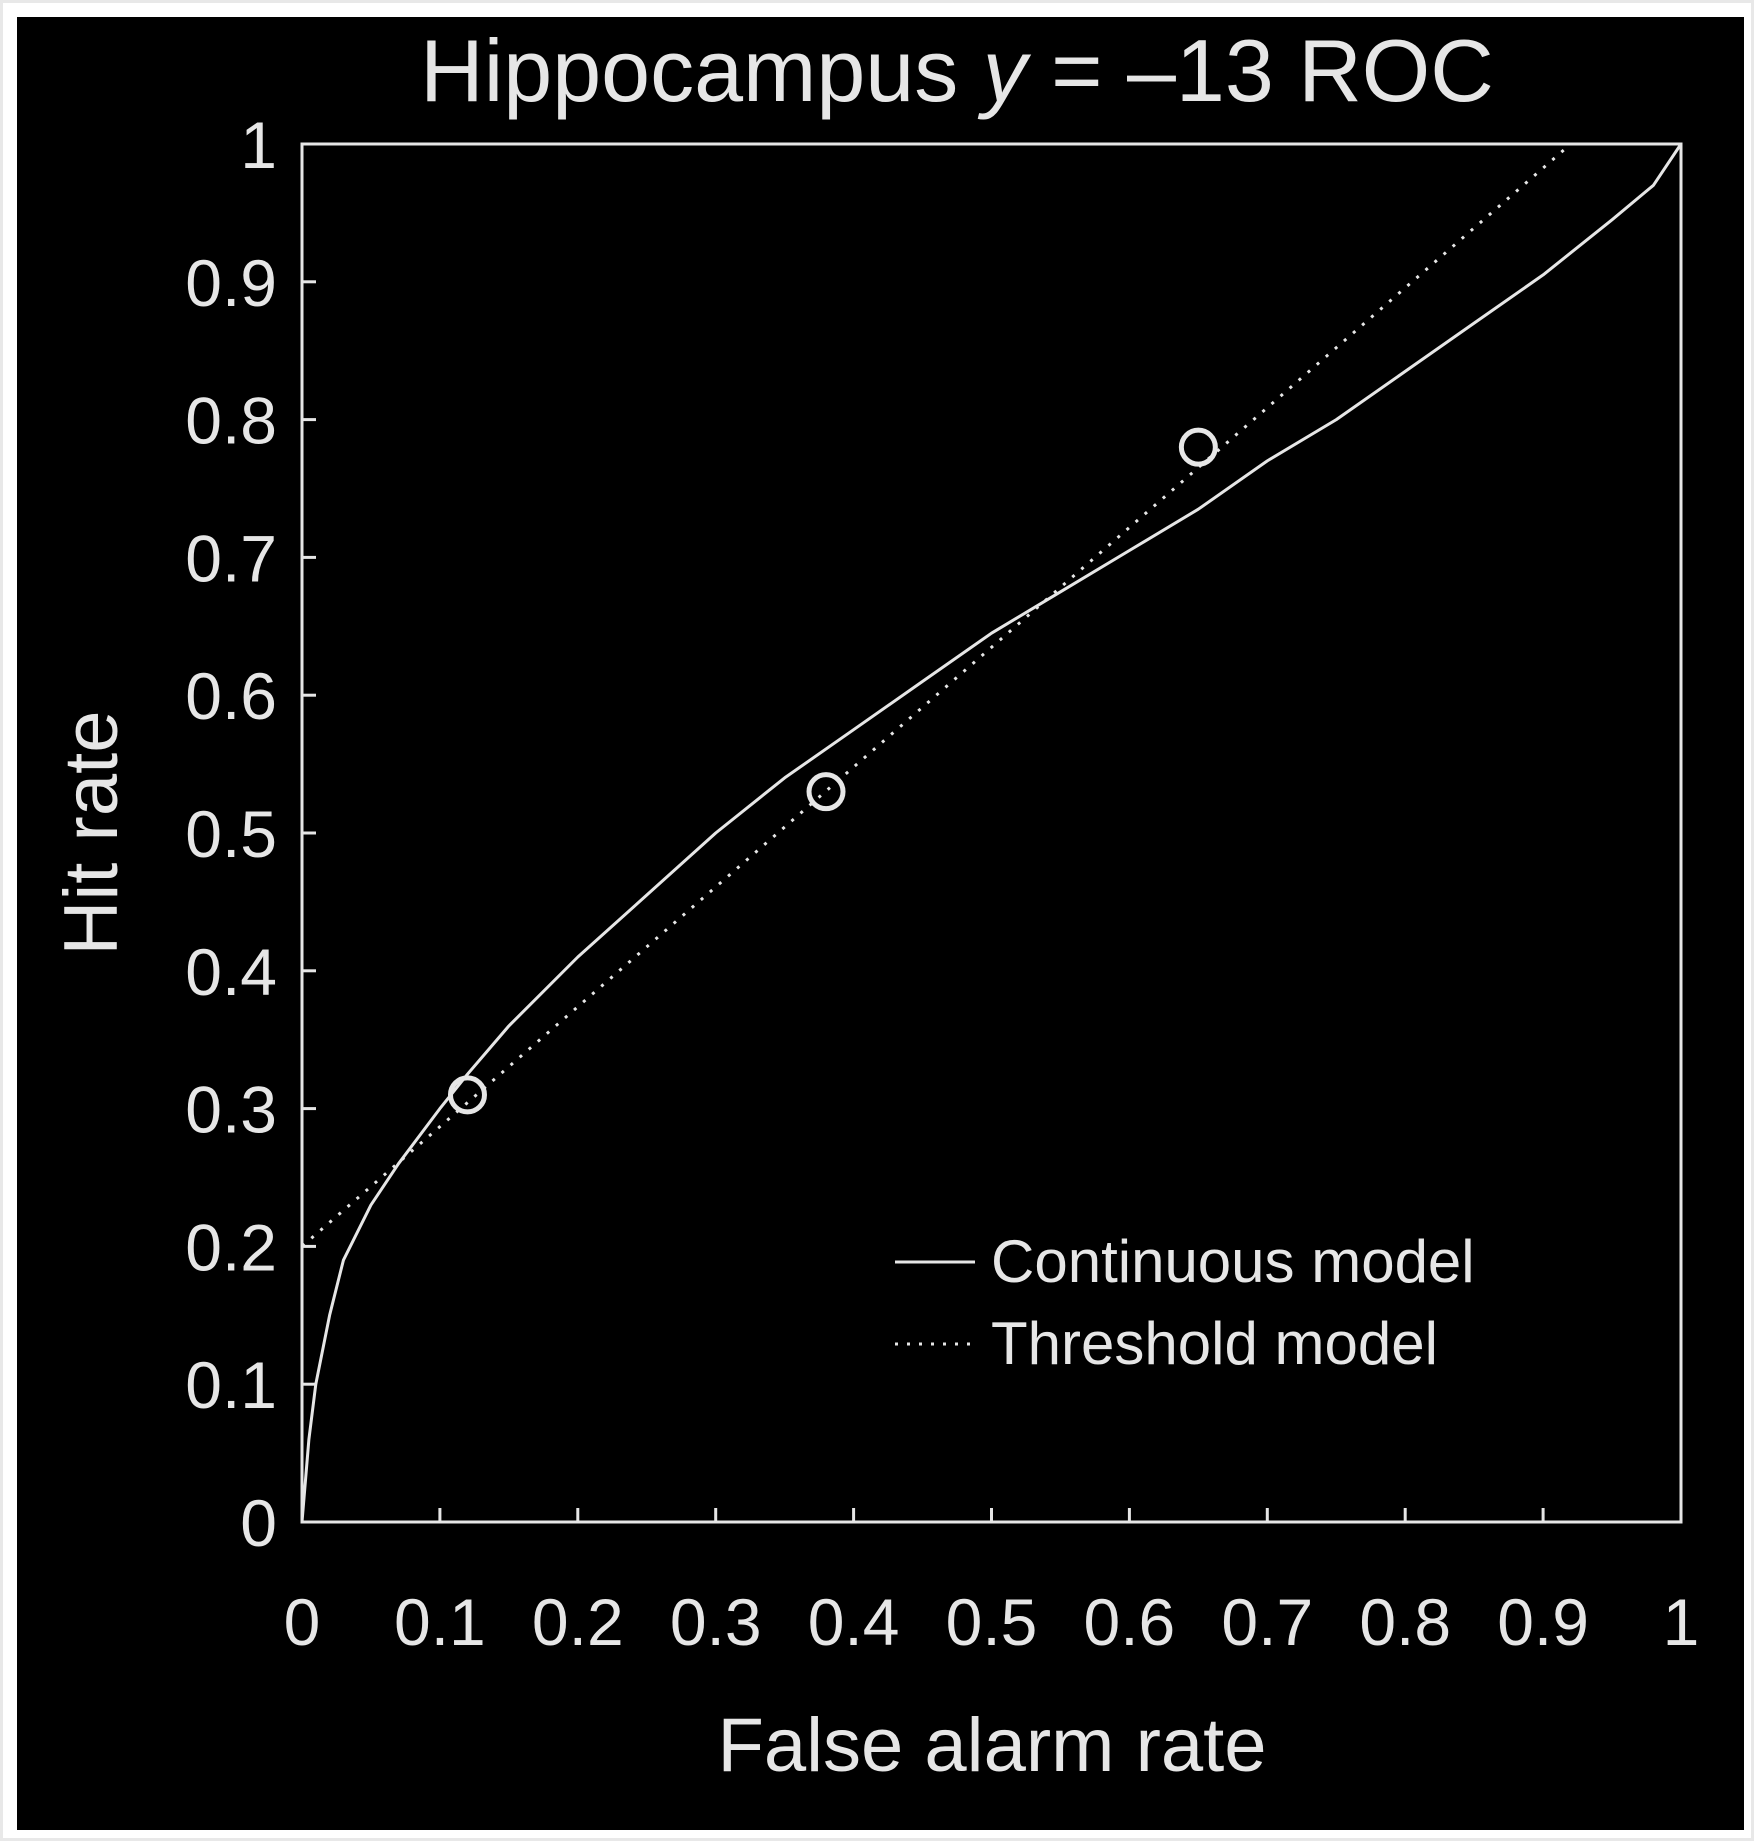 The width and height of the screenshot is (1754, 1841). Describe the element at coordinates (258, 145) in the screenshot. I see `y-tick-label-10: 1` at that location.